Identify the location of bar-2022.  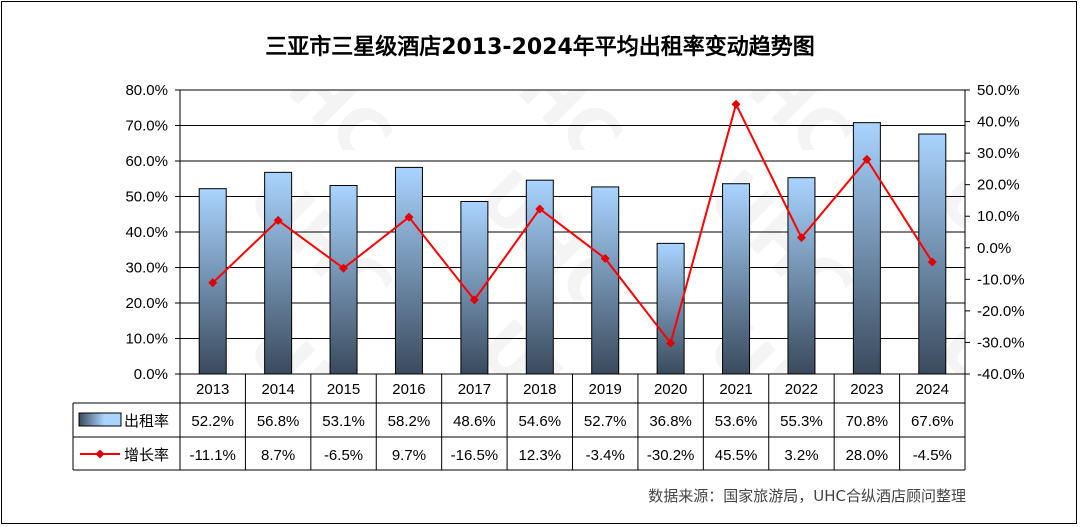
(801, 276).